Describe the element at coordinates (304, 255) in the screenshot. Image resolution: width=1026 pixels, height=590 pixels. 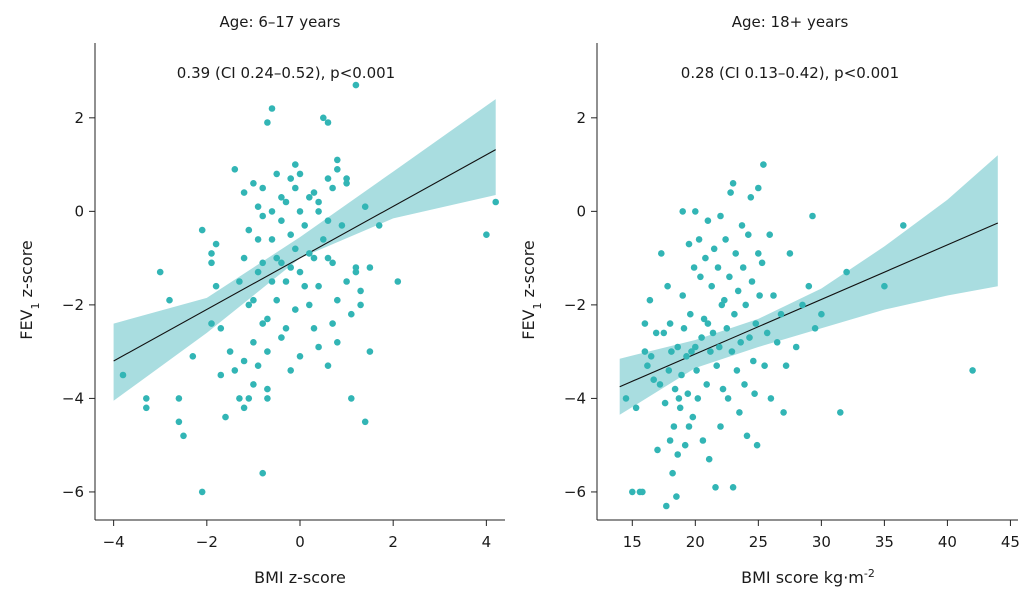
I see `regression-line` at that location.